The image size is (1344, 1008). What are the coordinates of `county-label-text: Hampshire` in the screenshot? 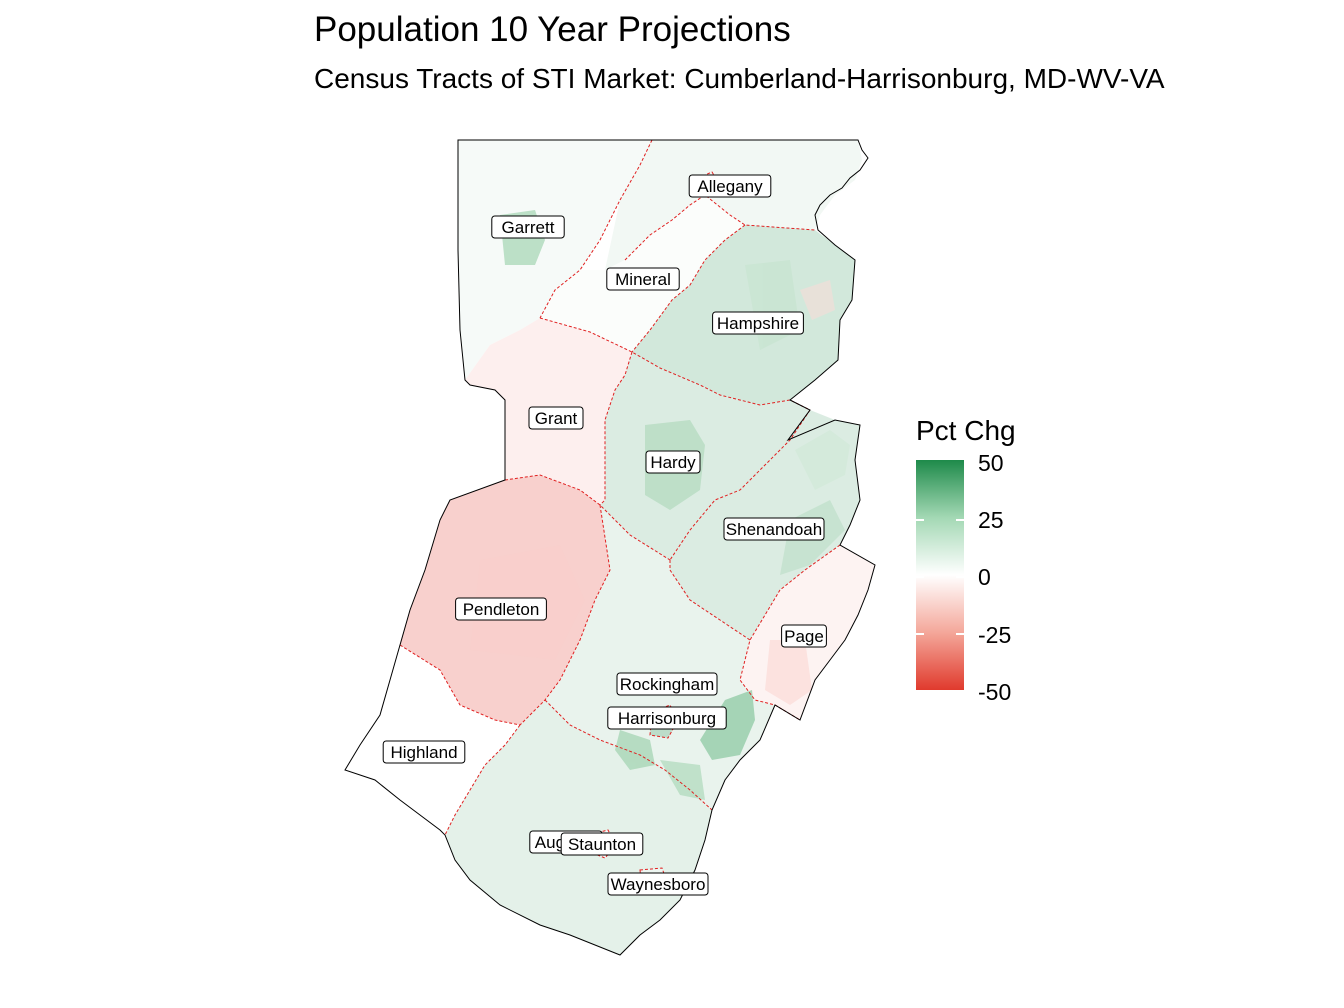 It's located at (758, 323).